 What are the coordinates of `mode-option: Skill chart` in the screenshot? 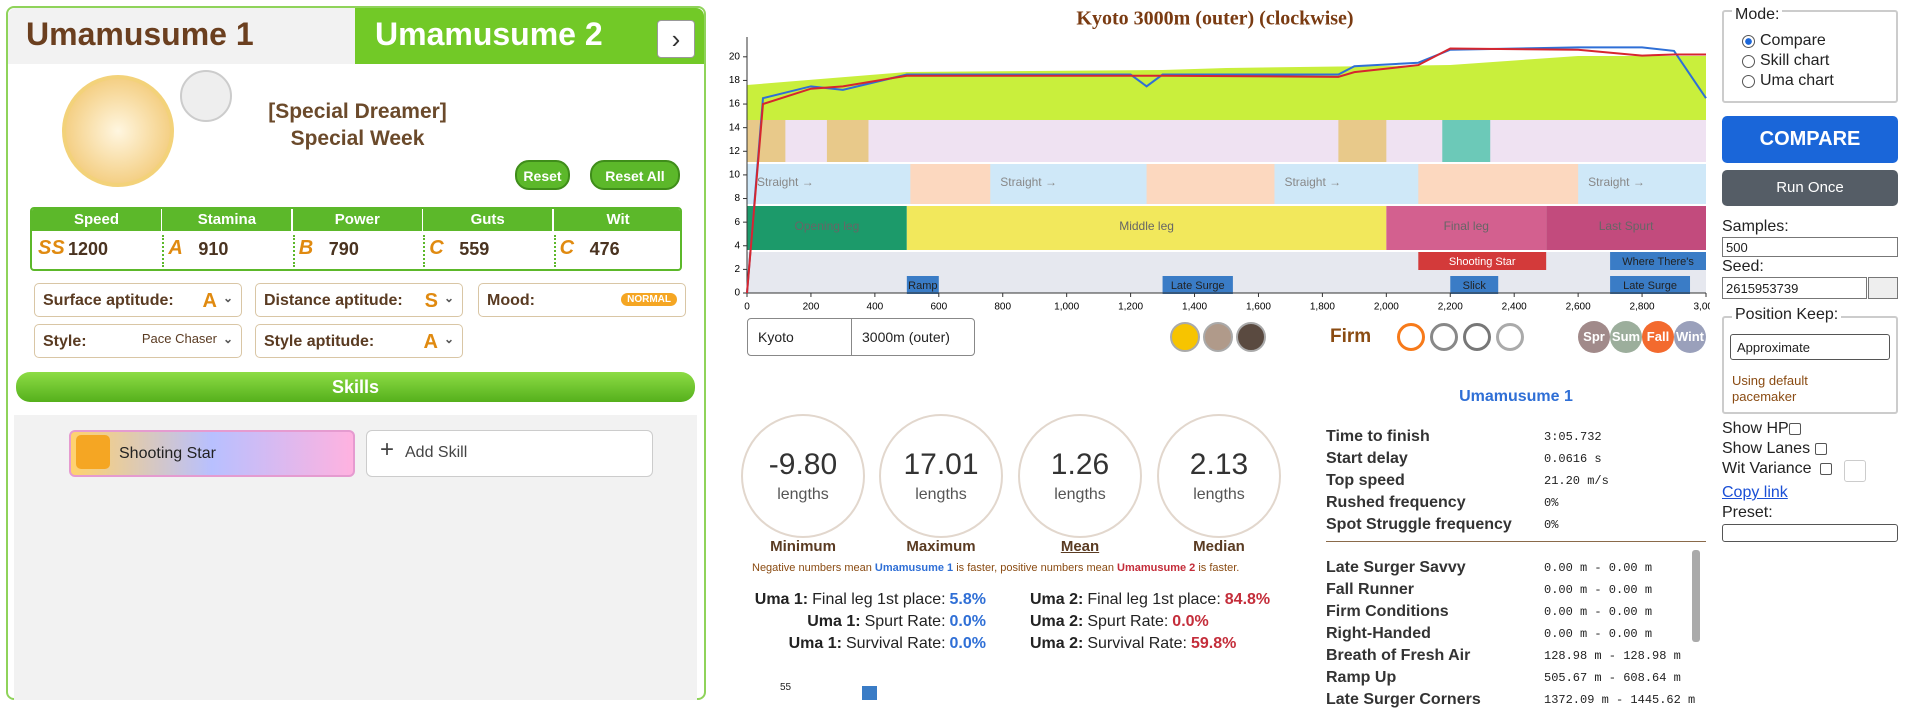 It's located at (1795, 60).